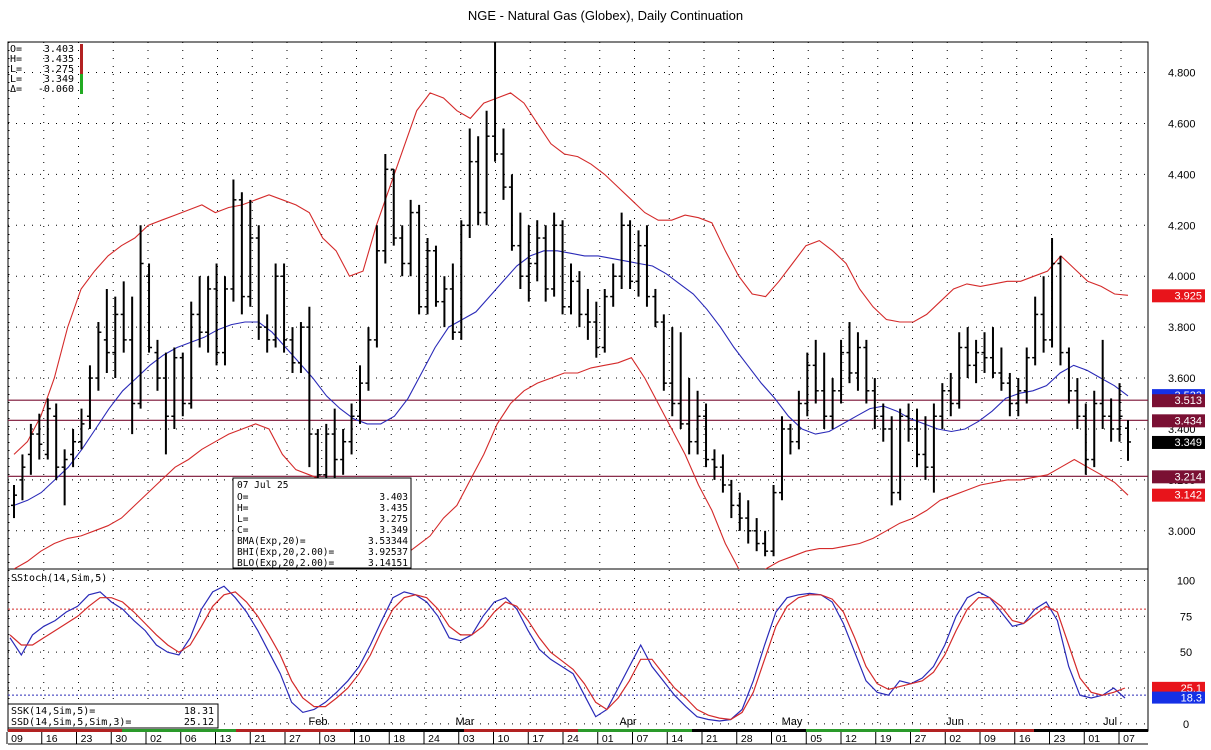  Describe the element at coordinates (17, 739) in the screenshot. I see `x-day-label: 09` at that location.